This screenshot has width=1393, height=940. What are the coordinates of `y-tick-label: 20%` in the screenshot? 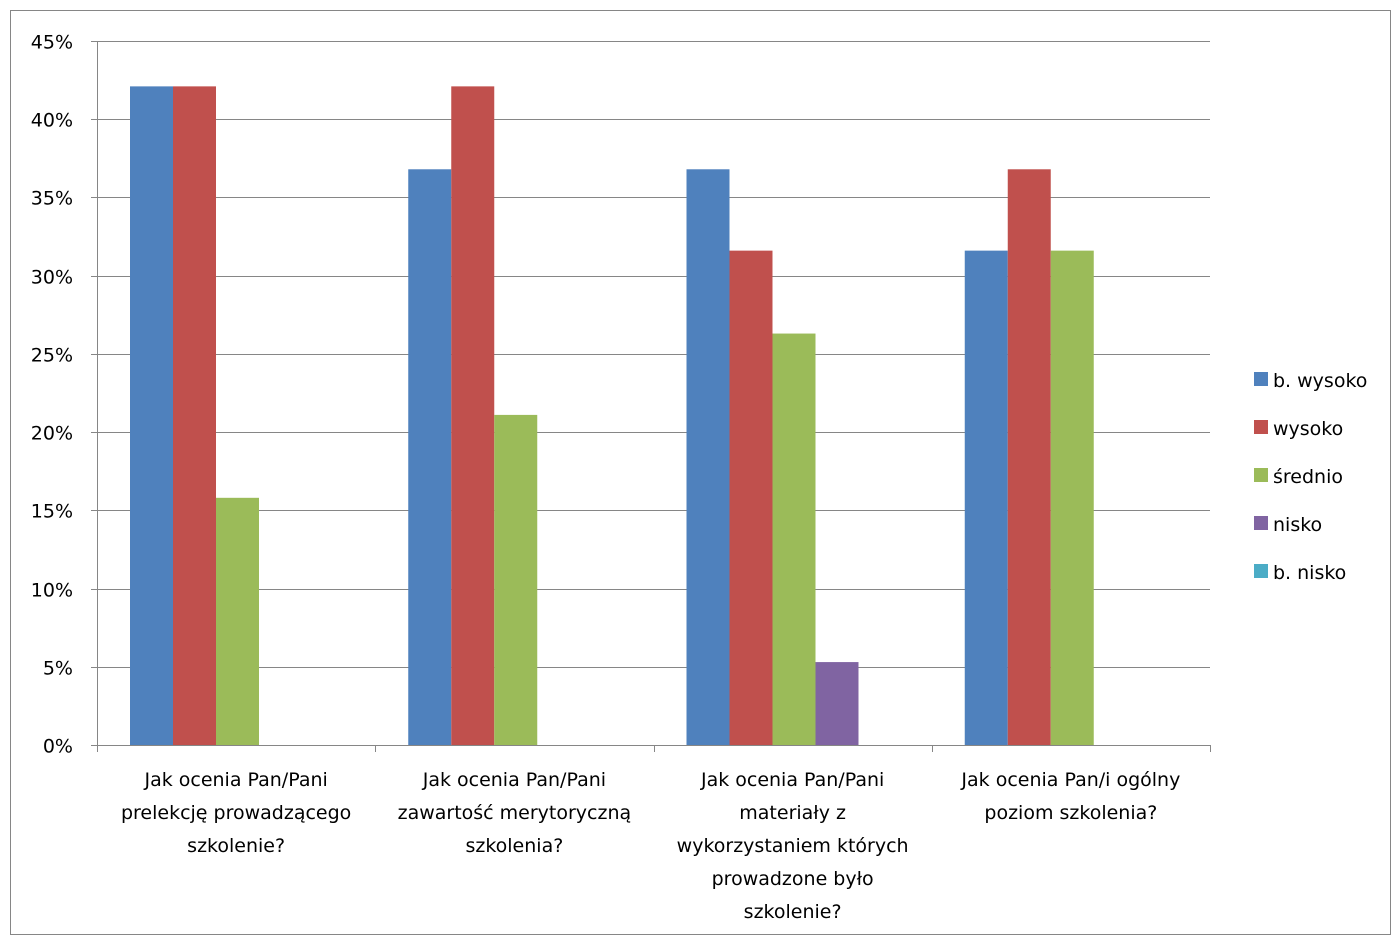 It's located at (52, 434).